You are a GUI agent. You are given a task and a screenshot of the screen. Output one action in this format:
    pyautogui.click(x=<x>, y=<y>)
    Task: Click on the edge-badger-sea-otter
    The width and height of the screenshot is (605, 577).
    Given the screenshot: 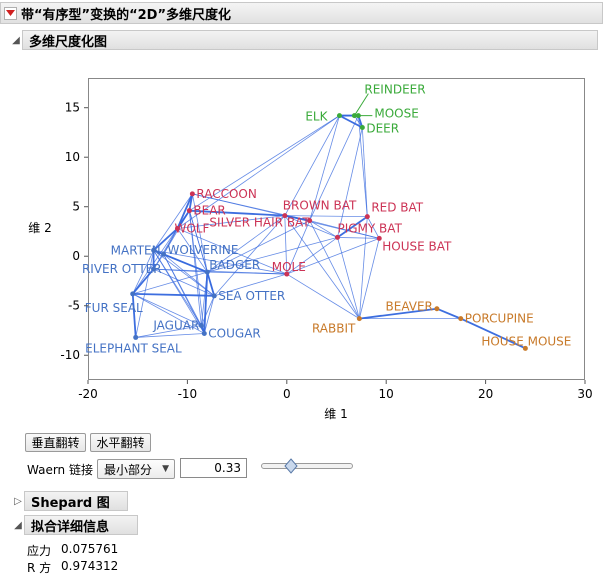 What is the action you would take?
    pyautogui.click(x=211, y=284)
    